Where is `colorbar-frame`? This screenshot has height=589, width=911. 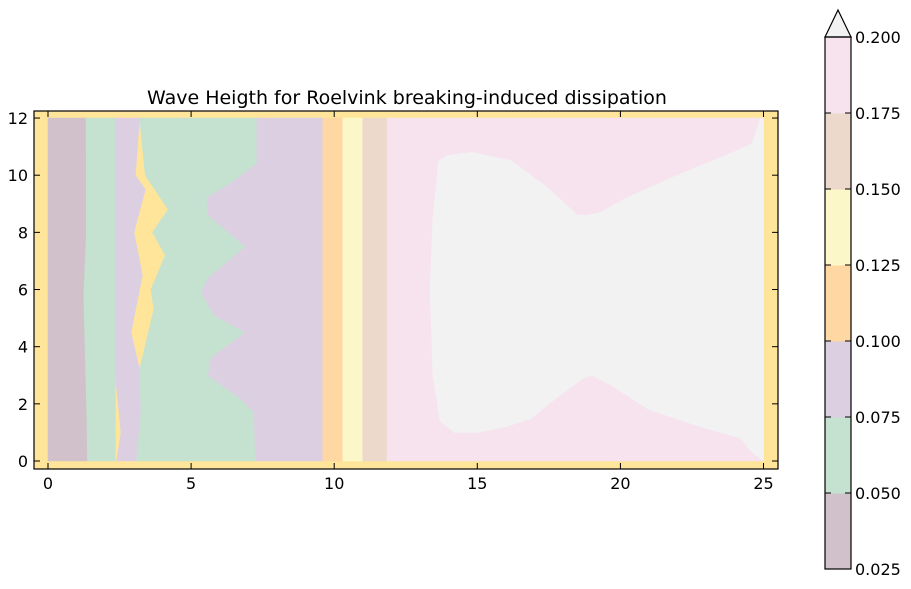 colorbar-frame is located at coordinates (838, 303).